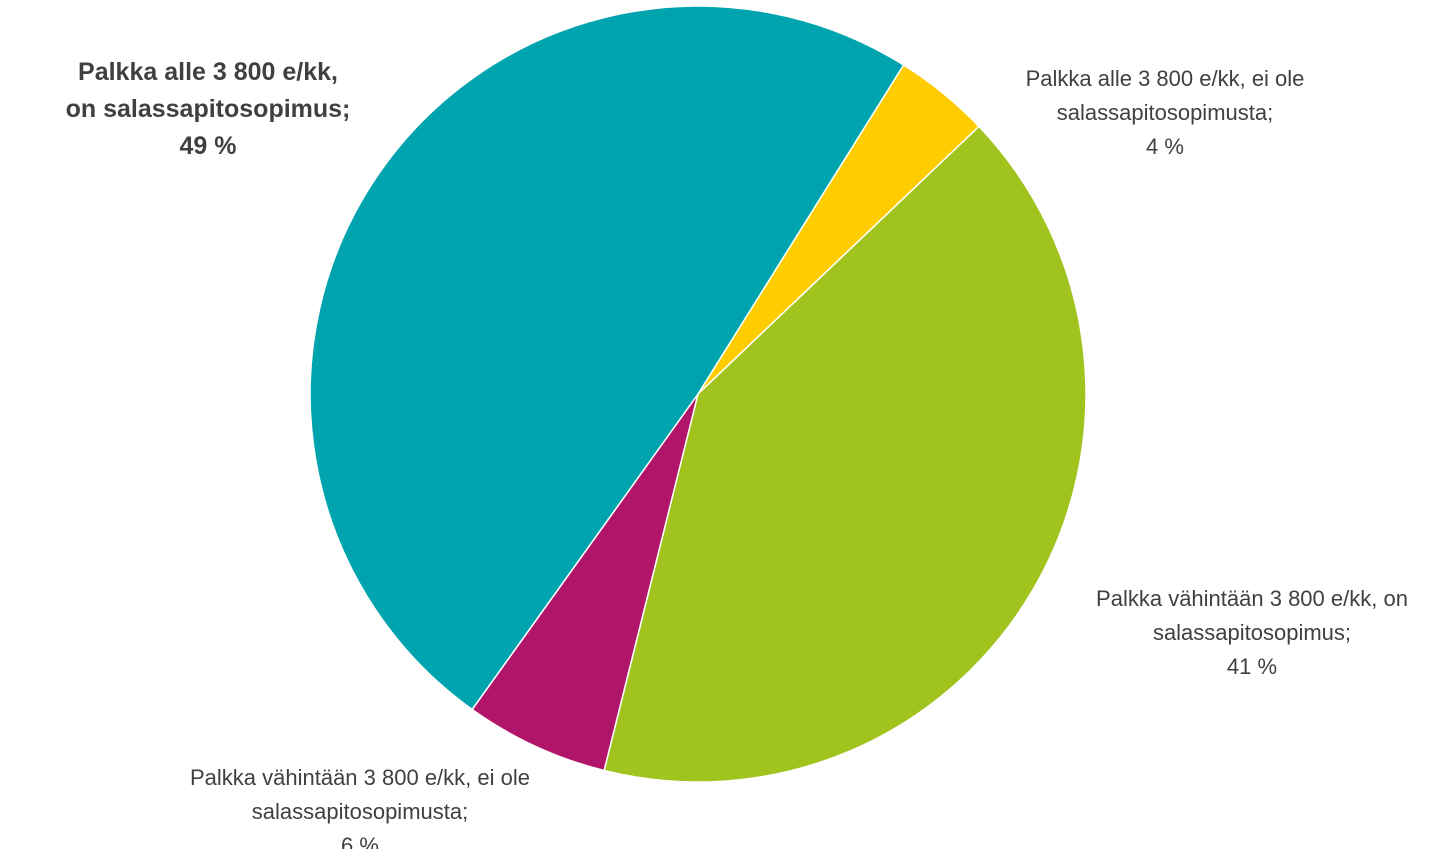 The image size is (1450, 849). What do you see at coordinates (1165, 146) in the screenshot?
I see `slice-label-line: 4 %` at bounding box center [1165, 146].